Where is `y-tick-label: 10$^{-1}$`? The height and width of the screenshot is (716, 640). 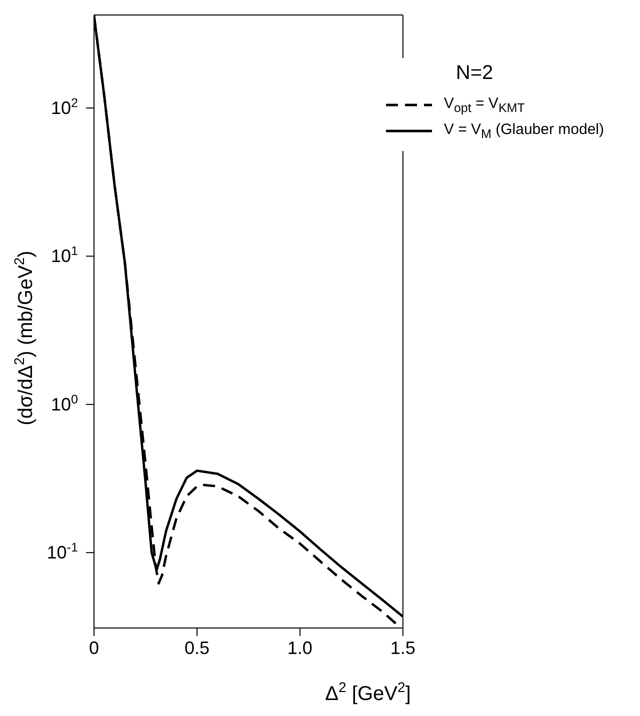
y-tick-label: 10$^{-1}$ is located at coordinates (62, 551).